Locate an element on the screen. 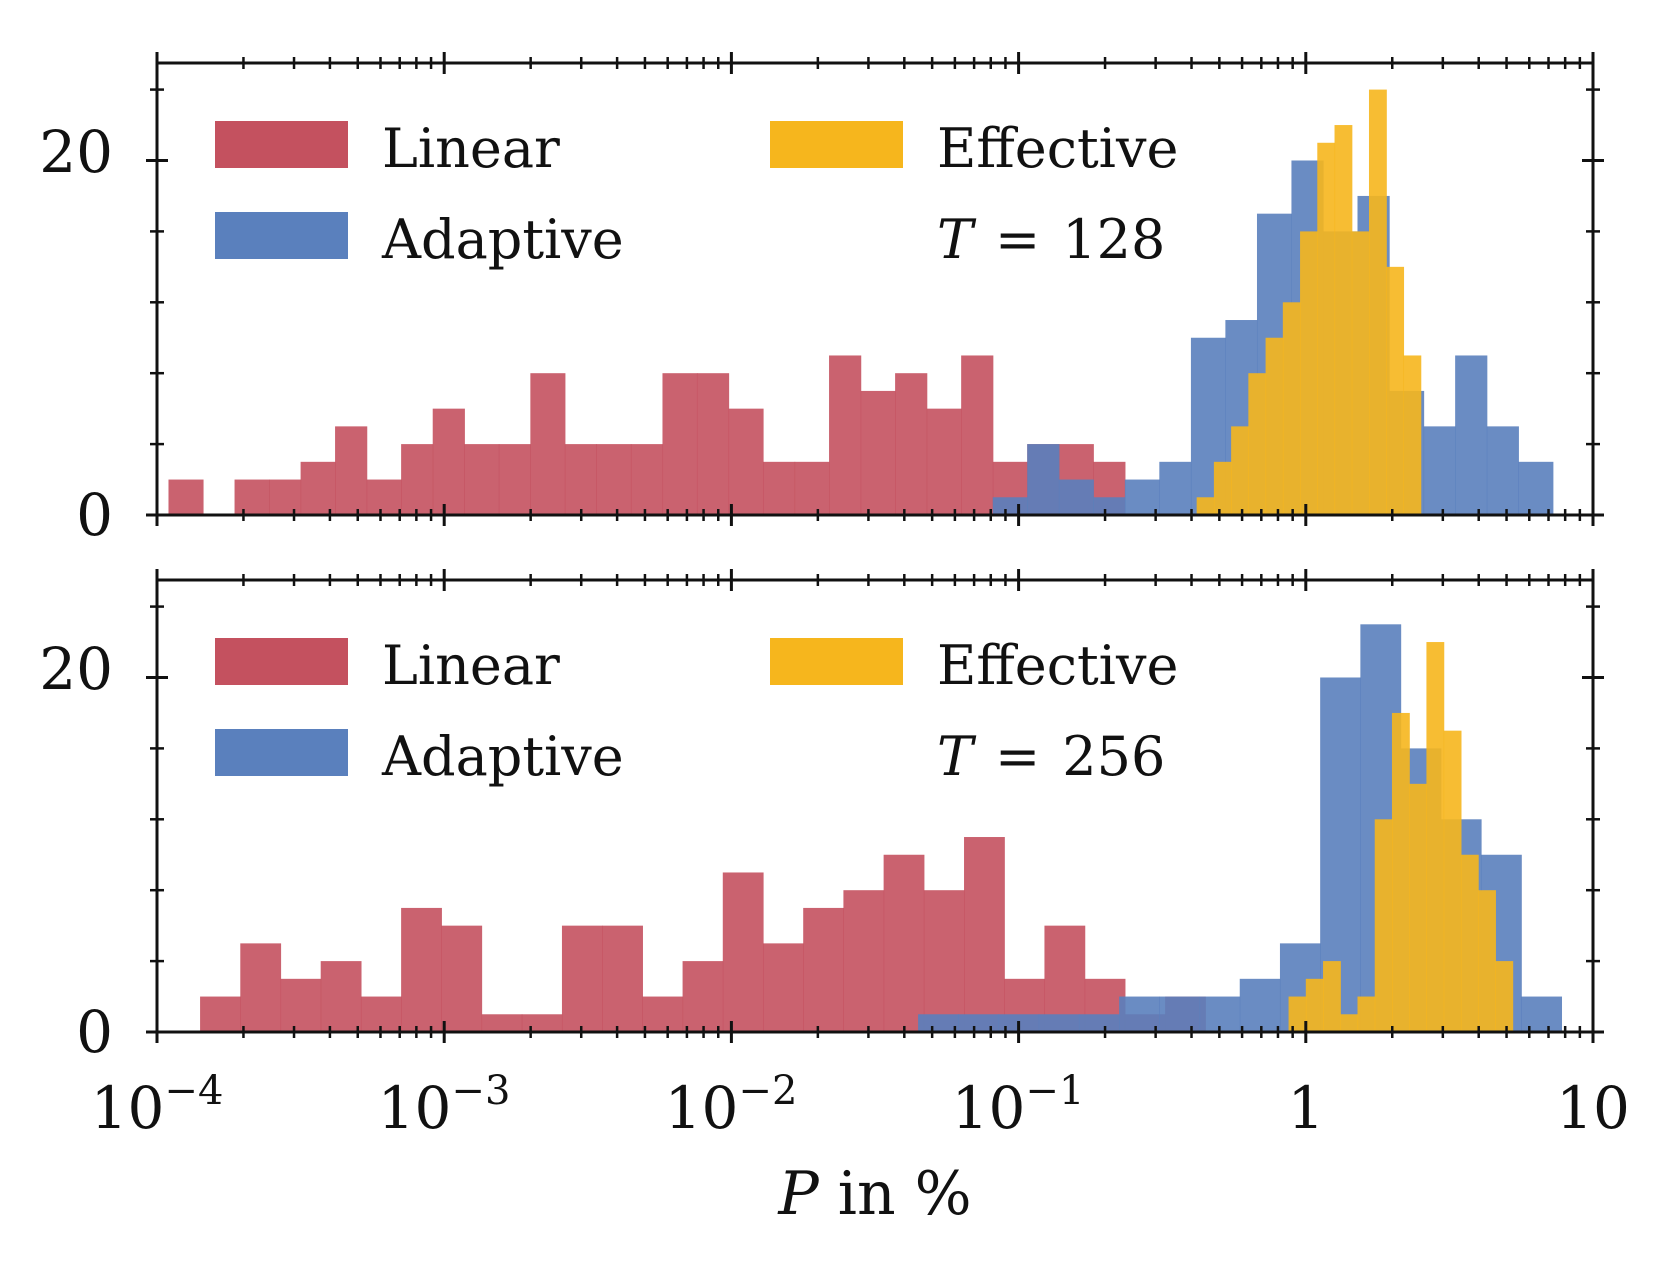 Image resolution: width=1663 pixels, height=1267 pixels. annotation-top: T = 128 is located at coordinates (1051, 239).